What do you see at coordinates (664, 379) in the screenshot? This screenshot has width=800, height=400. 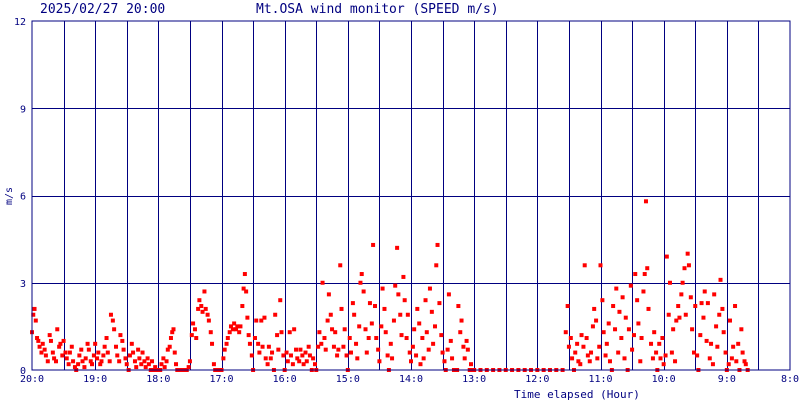 I see `x-tick-label: 10:0` at bounding box center [664, 379].